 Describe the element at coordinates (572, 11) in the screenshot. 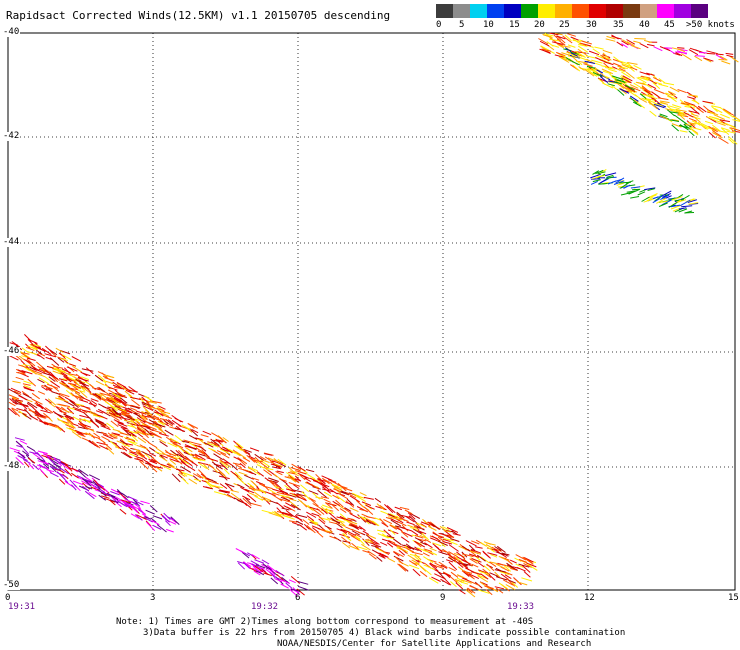

I see `wind-speed-legend` at that location.